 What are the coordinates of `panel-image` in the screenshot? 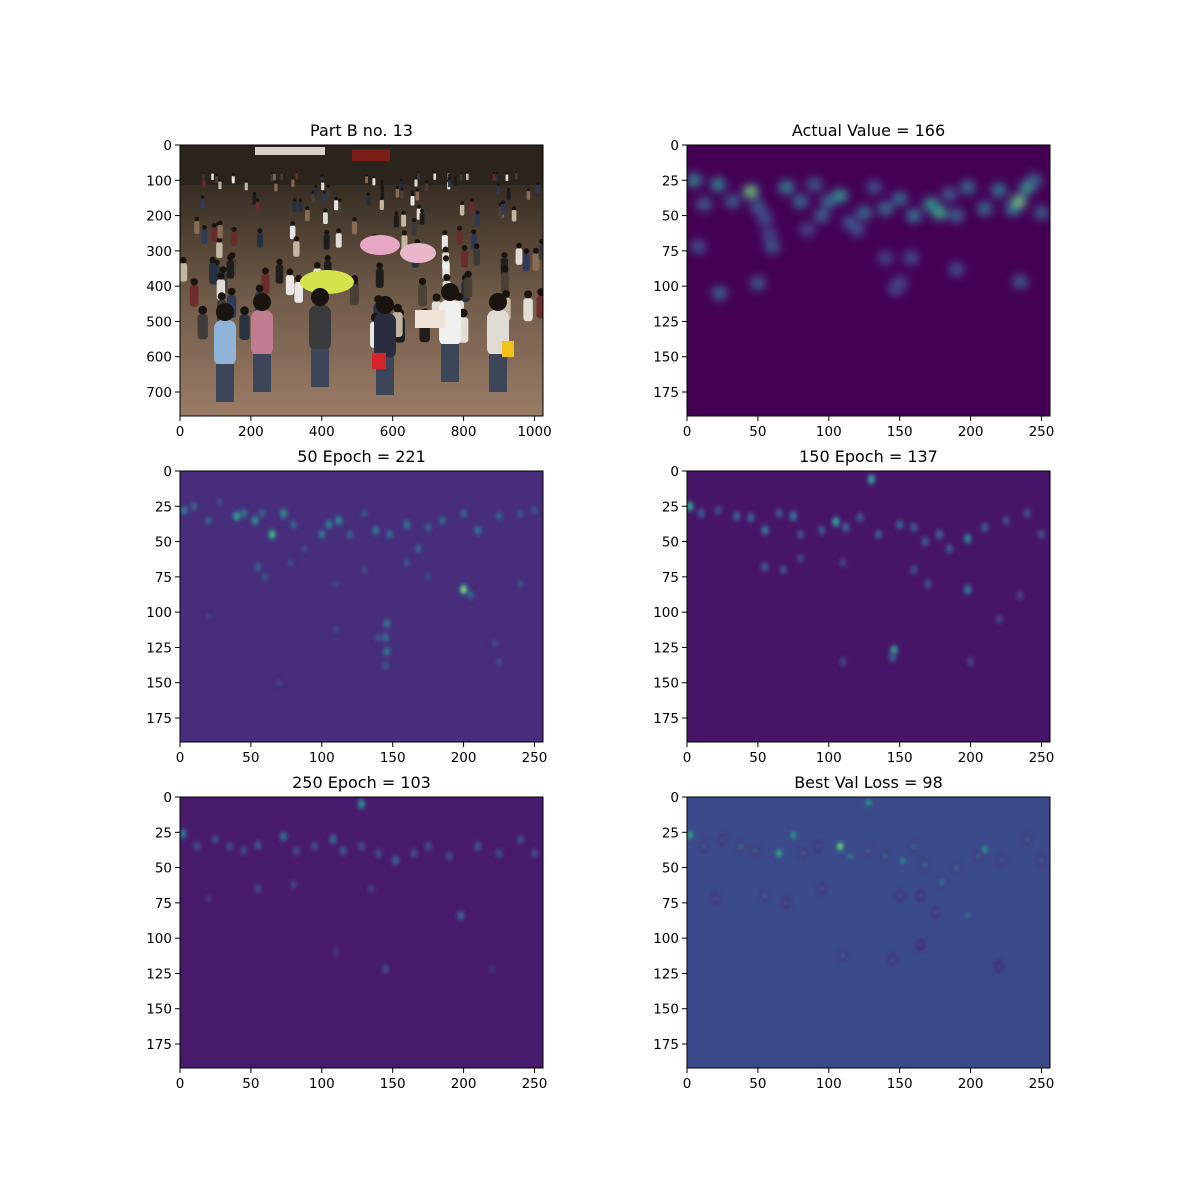 It's located at (868, 932).